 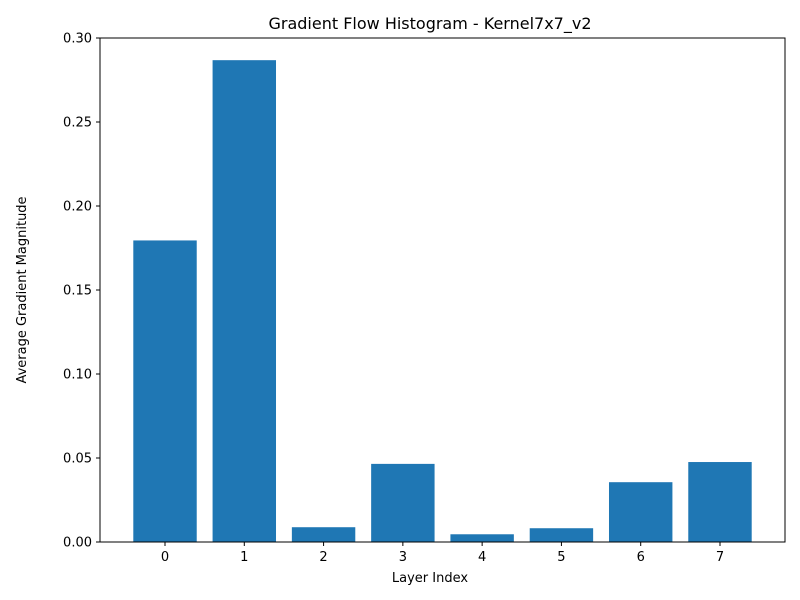 I want to click on y-tick-label: 0.10, so click(x=77, y=375).